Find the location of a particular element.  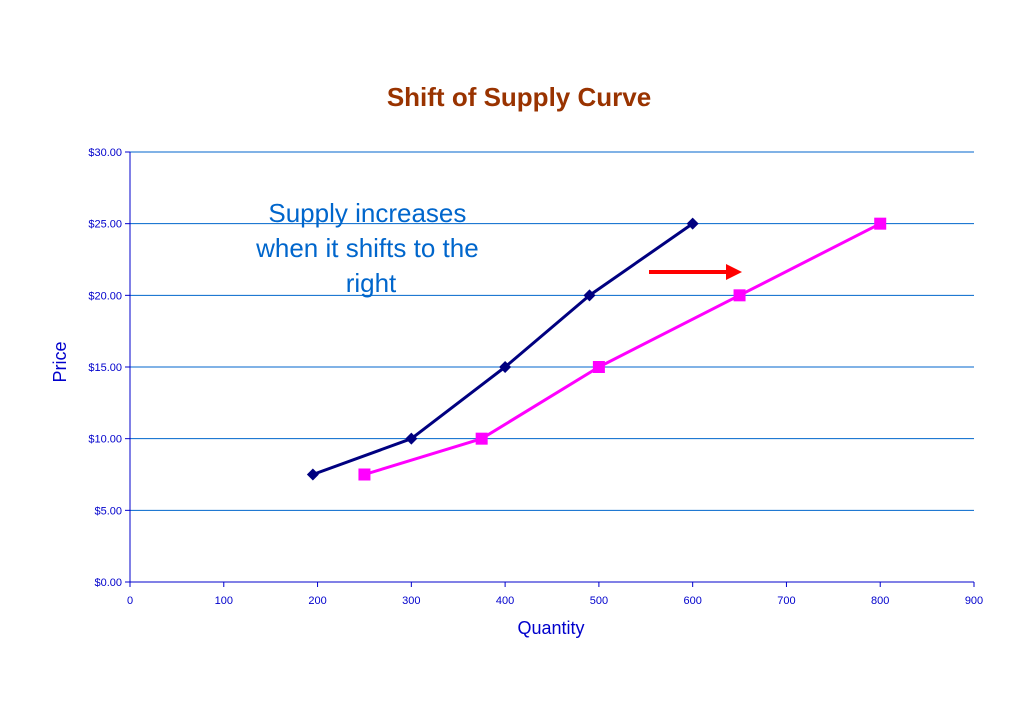

y-tick-label-3: $15.00 is located at coordinates (105, 368).